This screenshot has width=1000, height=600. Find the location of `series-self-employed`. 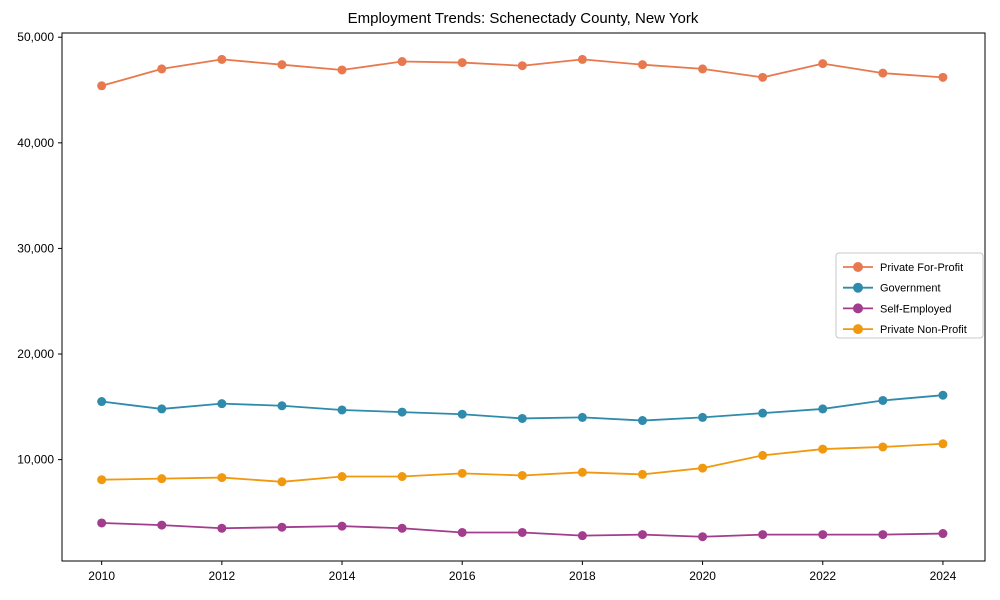

series-self-employed is located at coordinates (522, 530).